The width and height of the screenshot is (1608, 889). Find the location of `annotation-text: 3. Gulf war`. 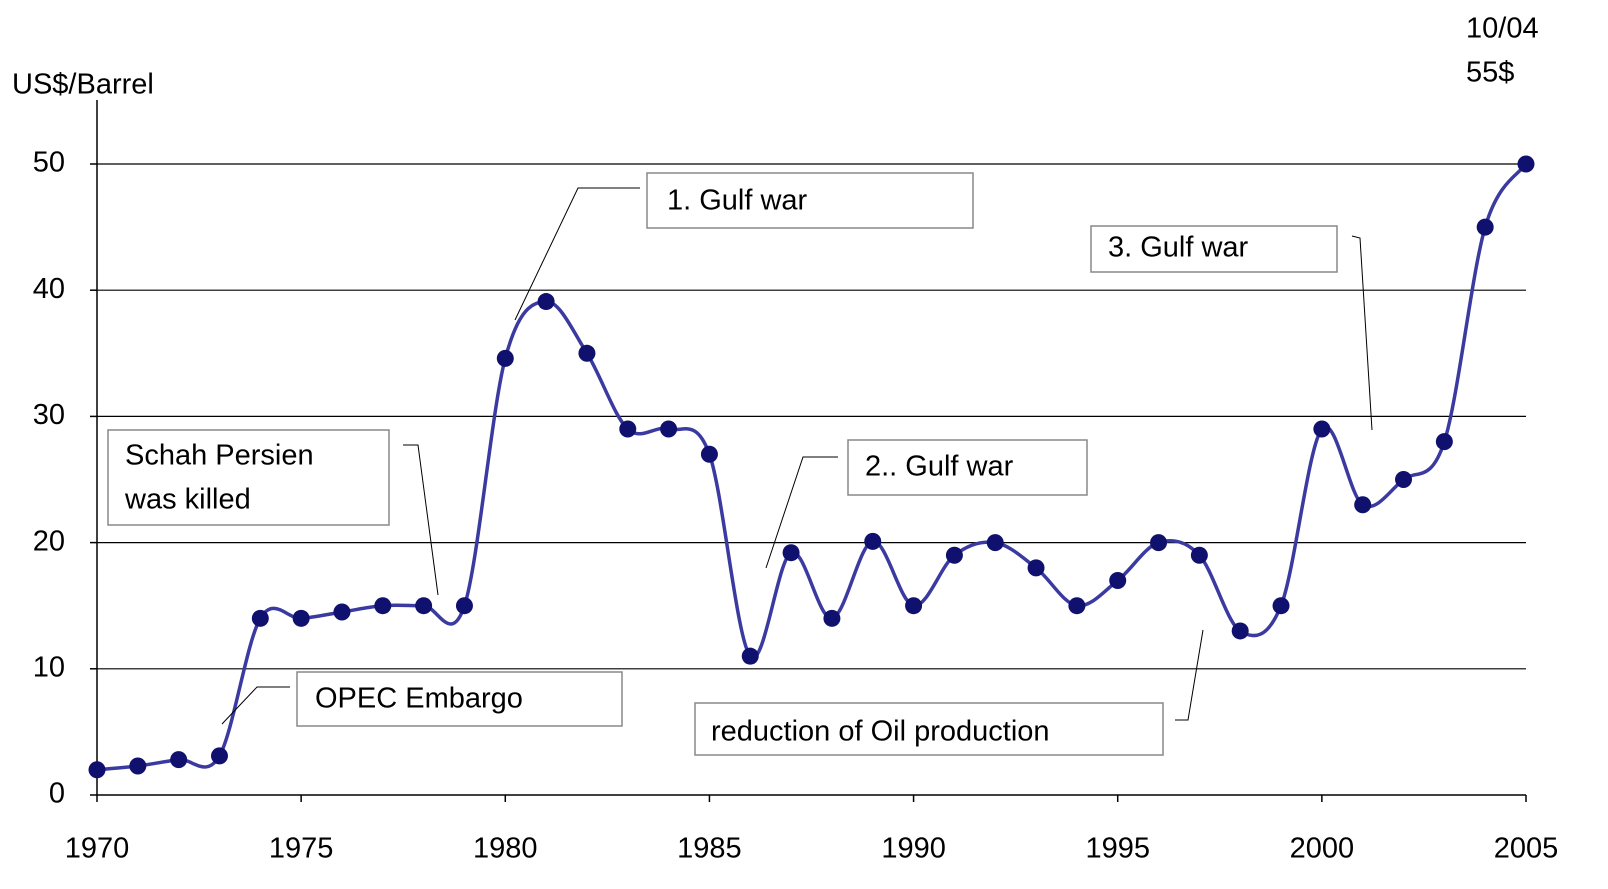

annotation-text: 3. Gulf war is located at coordinates (1178, 248).